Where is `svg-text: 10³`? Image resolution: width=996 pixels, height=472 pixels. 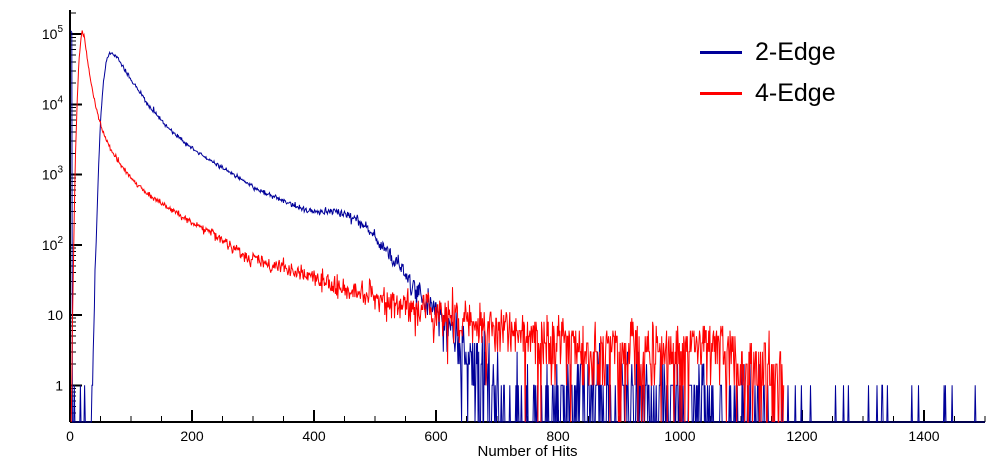 svg-text: 10³ is located at coordinates (53, 174).